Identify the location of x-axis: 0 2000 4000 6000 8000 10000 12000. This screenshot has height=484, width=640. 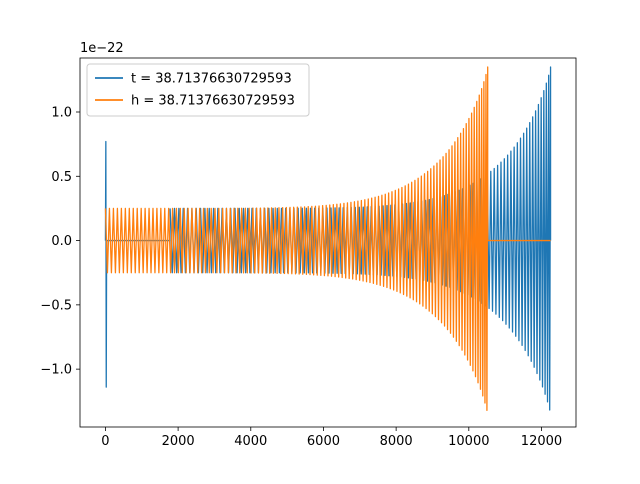
(331, 438).